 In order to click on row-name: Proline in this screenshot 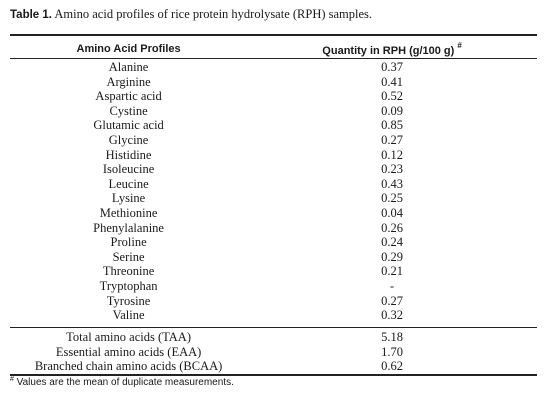, I will do `click(128, 242)`.